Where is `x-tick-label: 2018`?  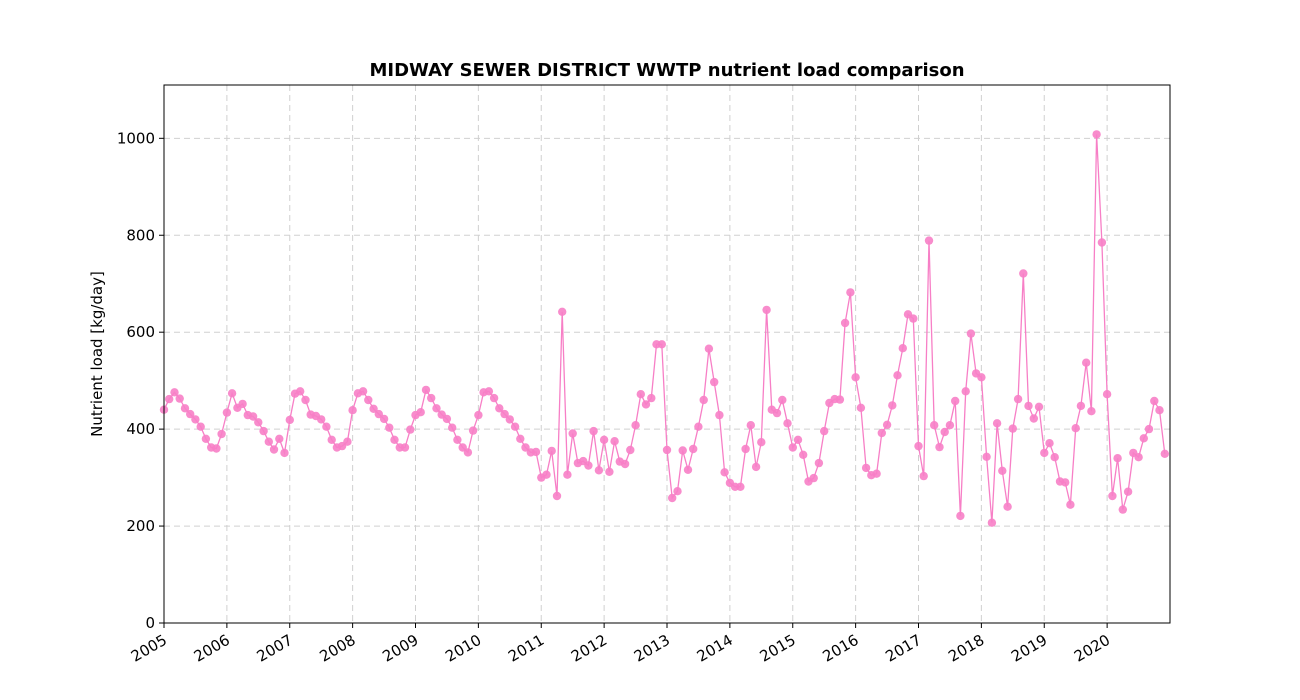 x-tick-label: 2018 is located at coordinates (966, 648).